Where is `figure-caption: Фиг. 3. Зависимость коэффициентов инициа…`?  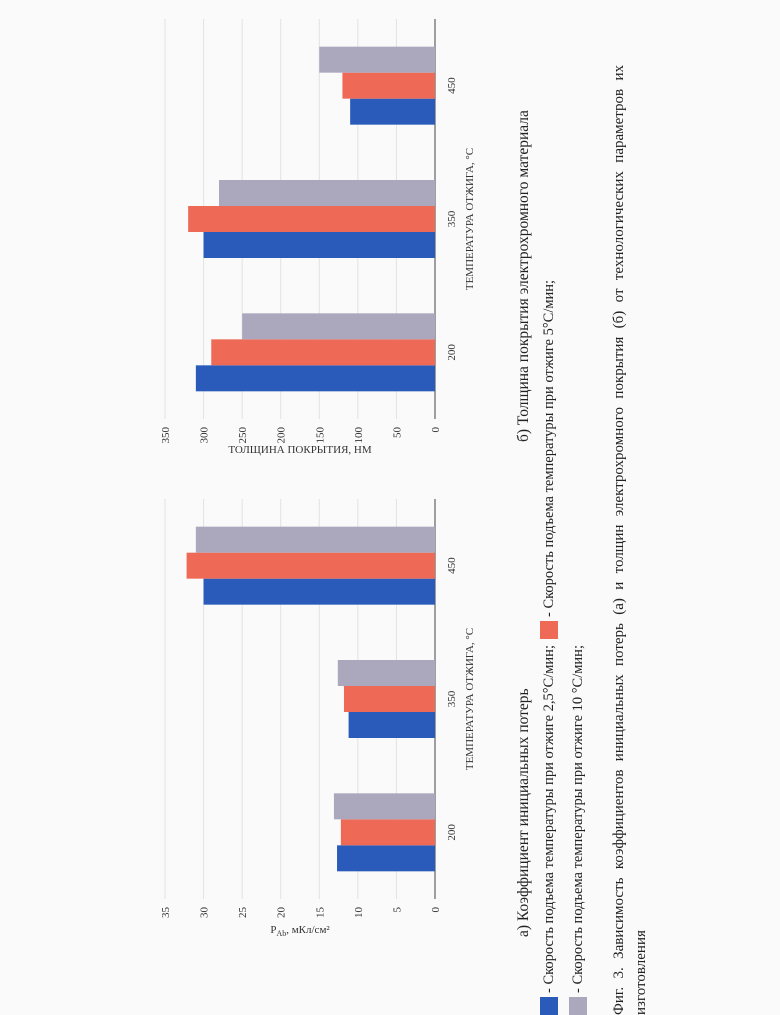 figure-caption: Фиг. 3. Зависимость коэффициентов инициа… is located at coordinates (630, 540).